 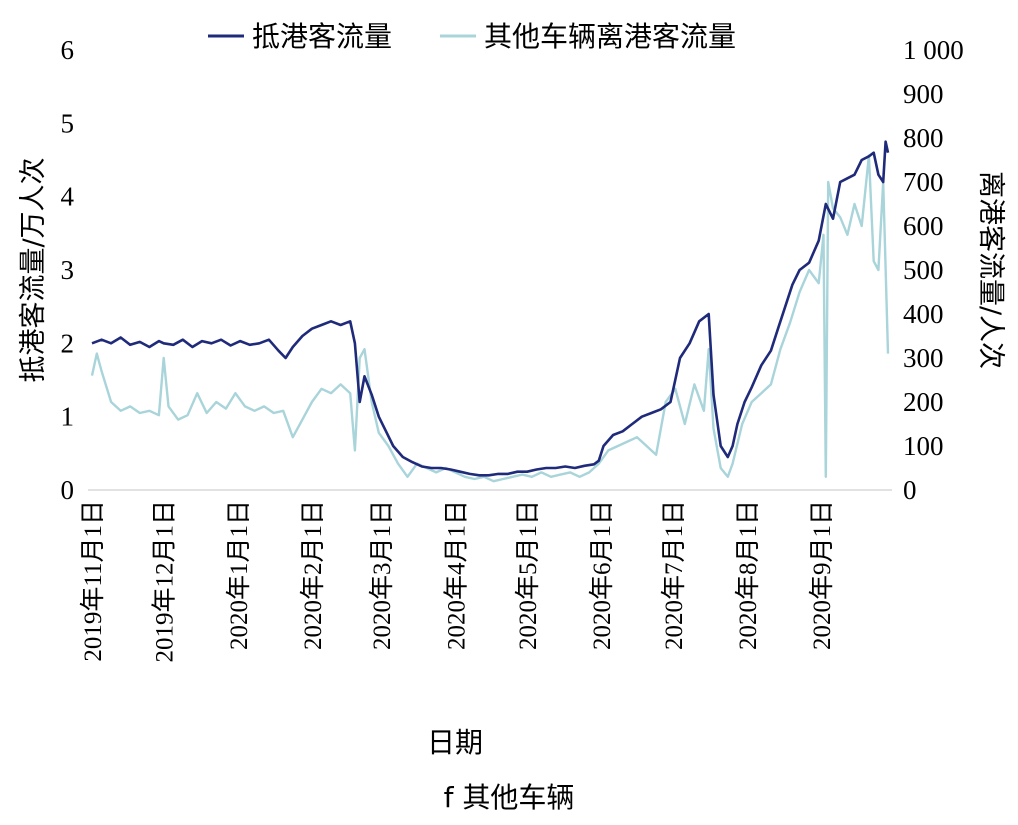 What do you see at coordinates (68, 490) in the screenshot?
I see `left-tick-label: 0` at bounding box center [68, 490].